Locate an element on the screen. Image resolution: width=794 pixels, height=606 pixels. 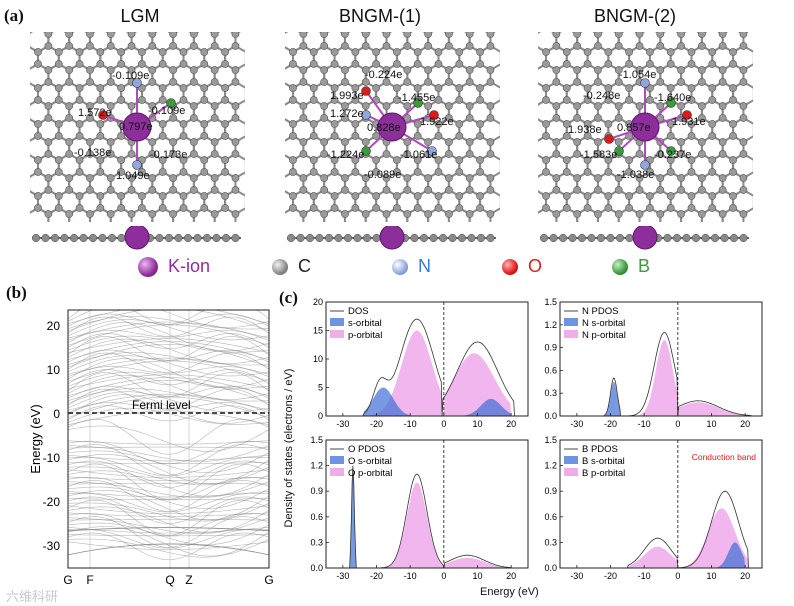
hex-lattice is located at coordinates (645, 127).